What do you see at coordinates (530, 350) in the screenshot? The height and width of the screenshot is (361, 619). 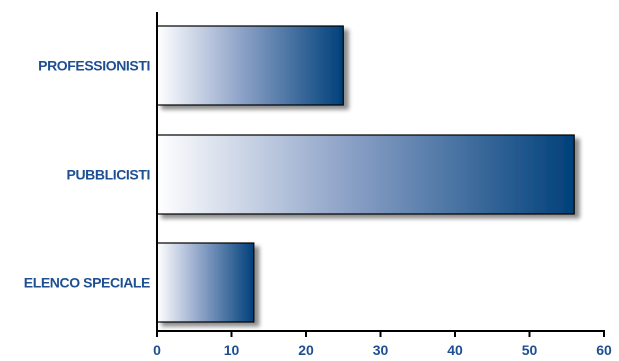 I see `x-tick-label: 50` at bounding box center [530, 350].